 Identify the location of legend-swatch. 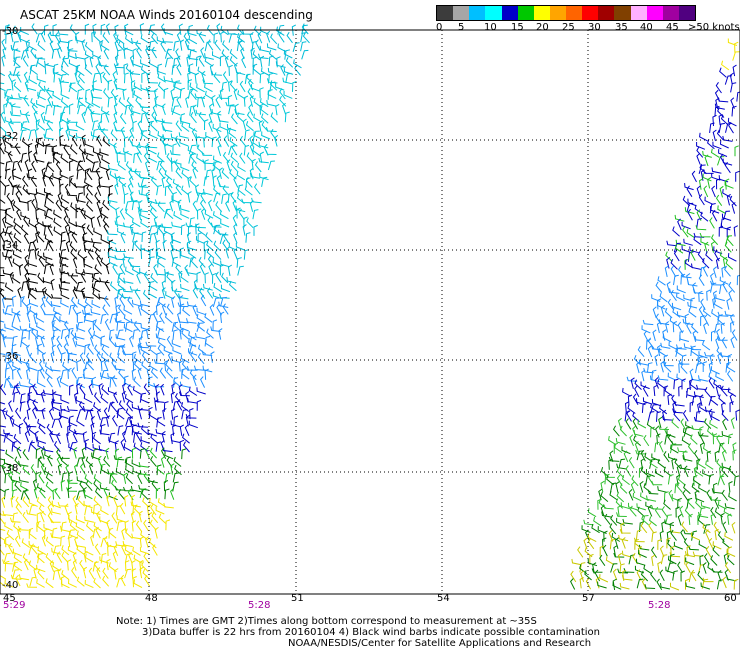
(654, 13).